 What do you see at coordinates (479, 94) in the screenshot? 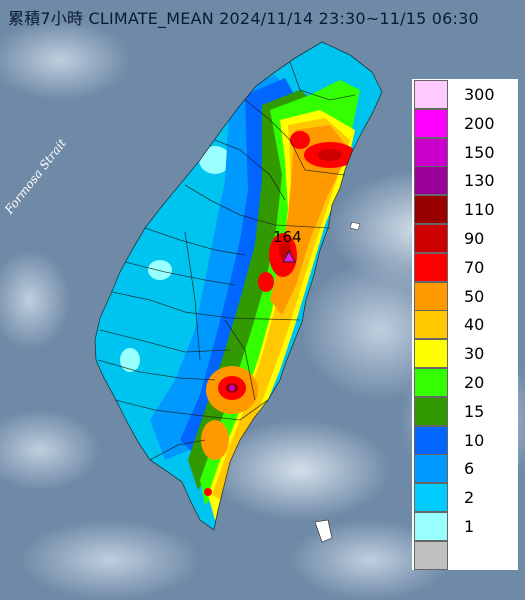
I see `legend-label: 300` at bounding box center [479, 94].